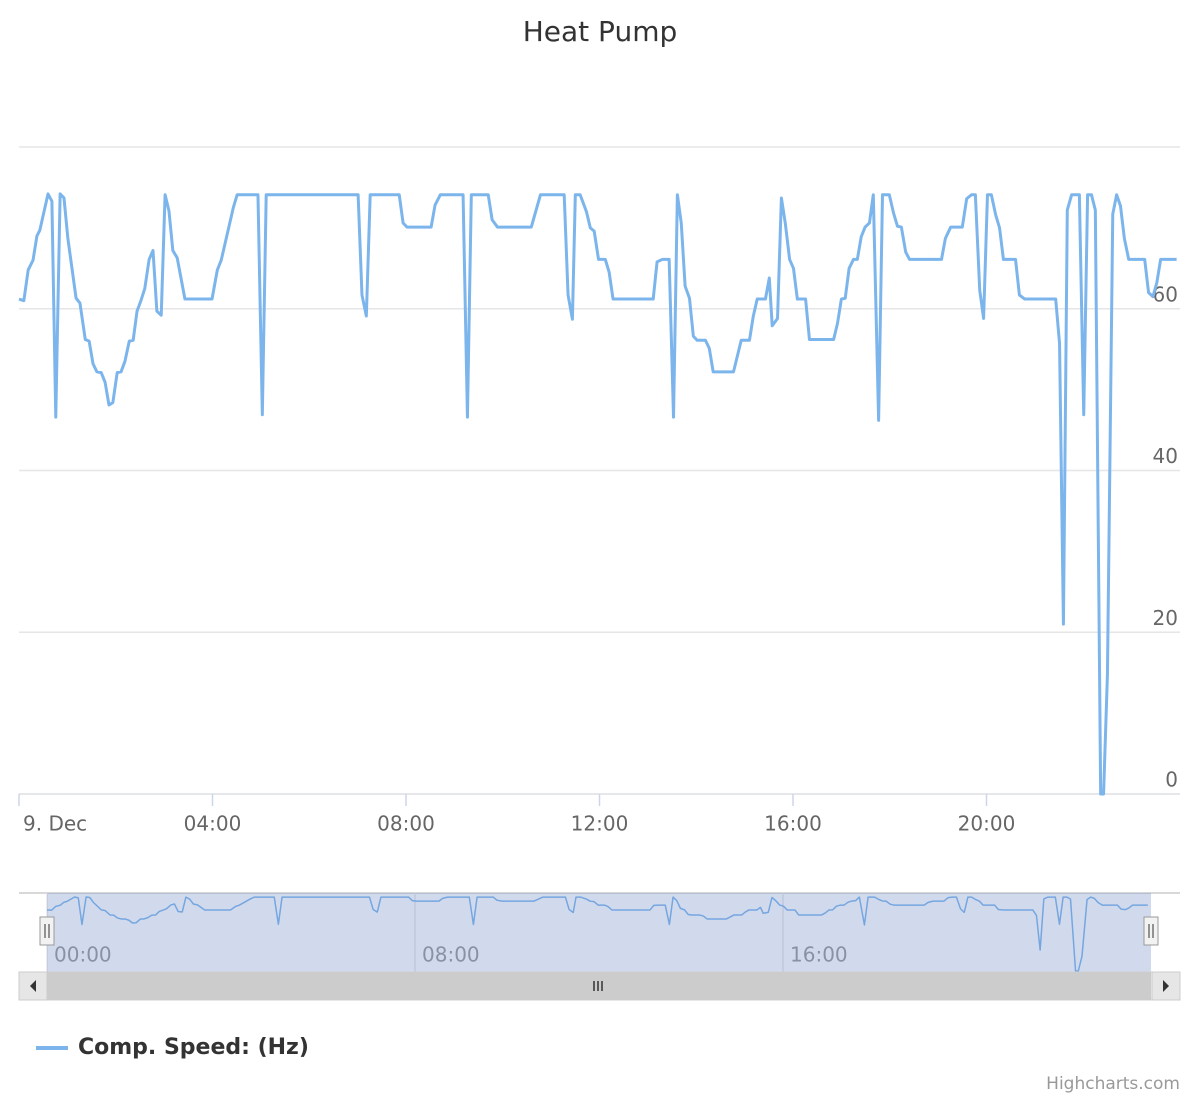 This screenshot has height=1100, width=1200. Describe the element at coordinates (819, 955) in the screenshot. I see `navigator-tick-label: 16:00` at that location.